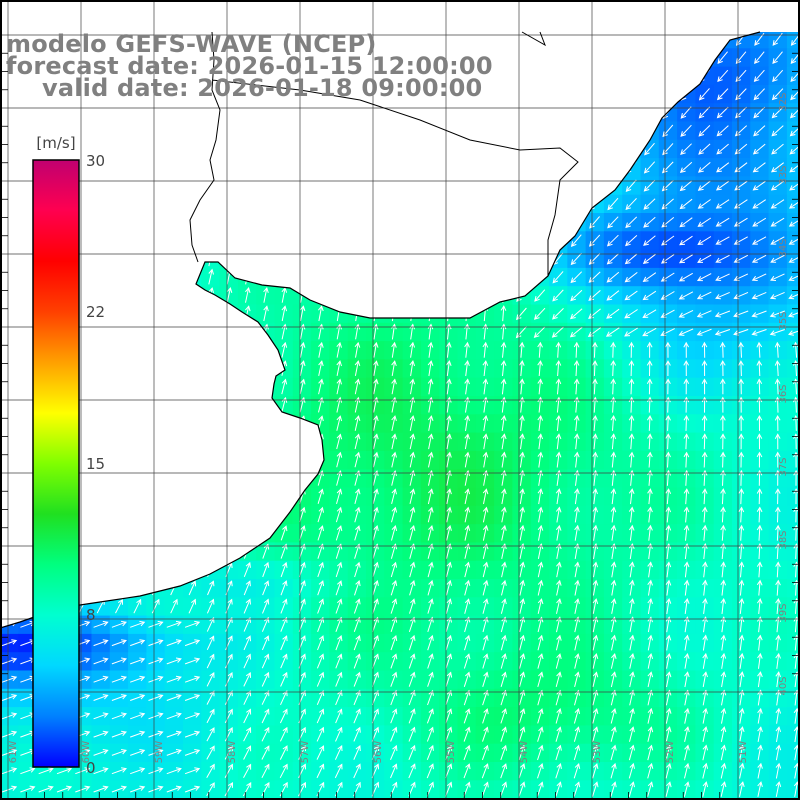 This screenshot has width=800, height=800. I want to click on valid-date: valid date: 2026-01-18 09:00:00, so click(262, 88).